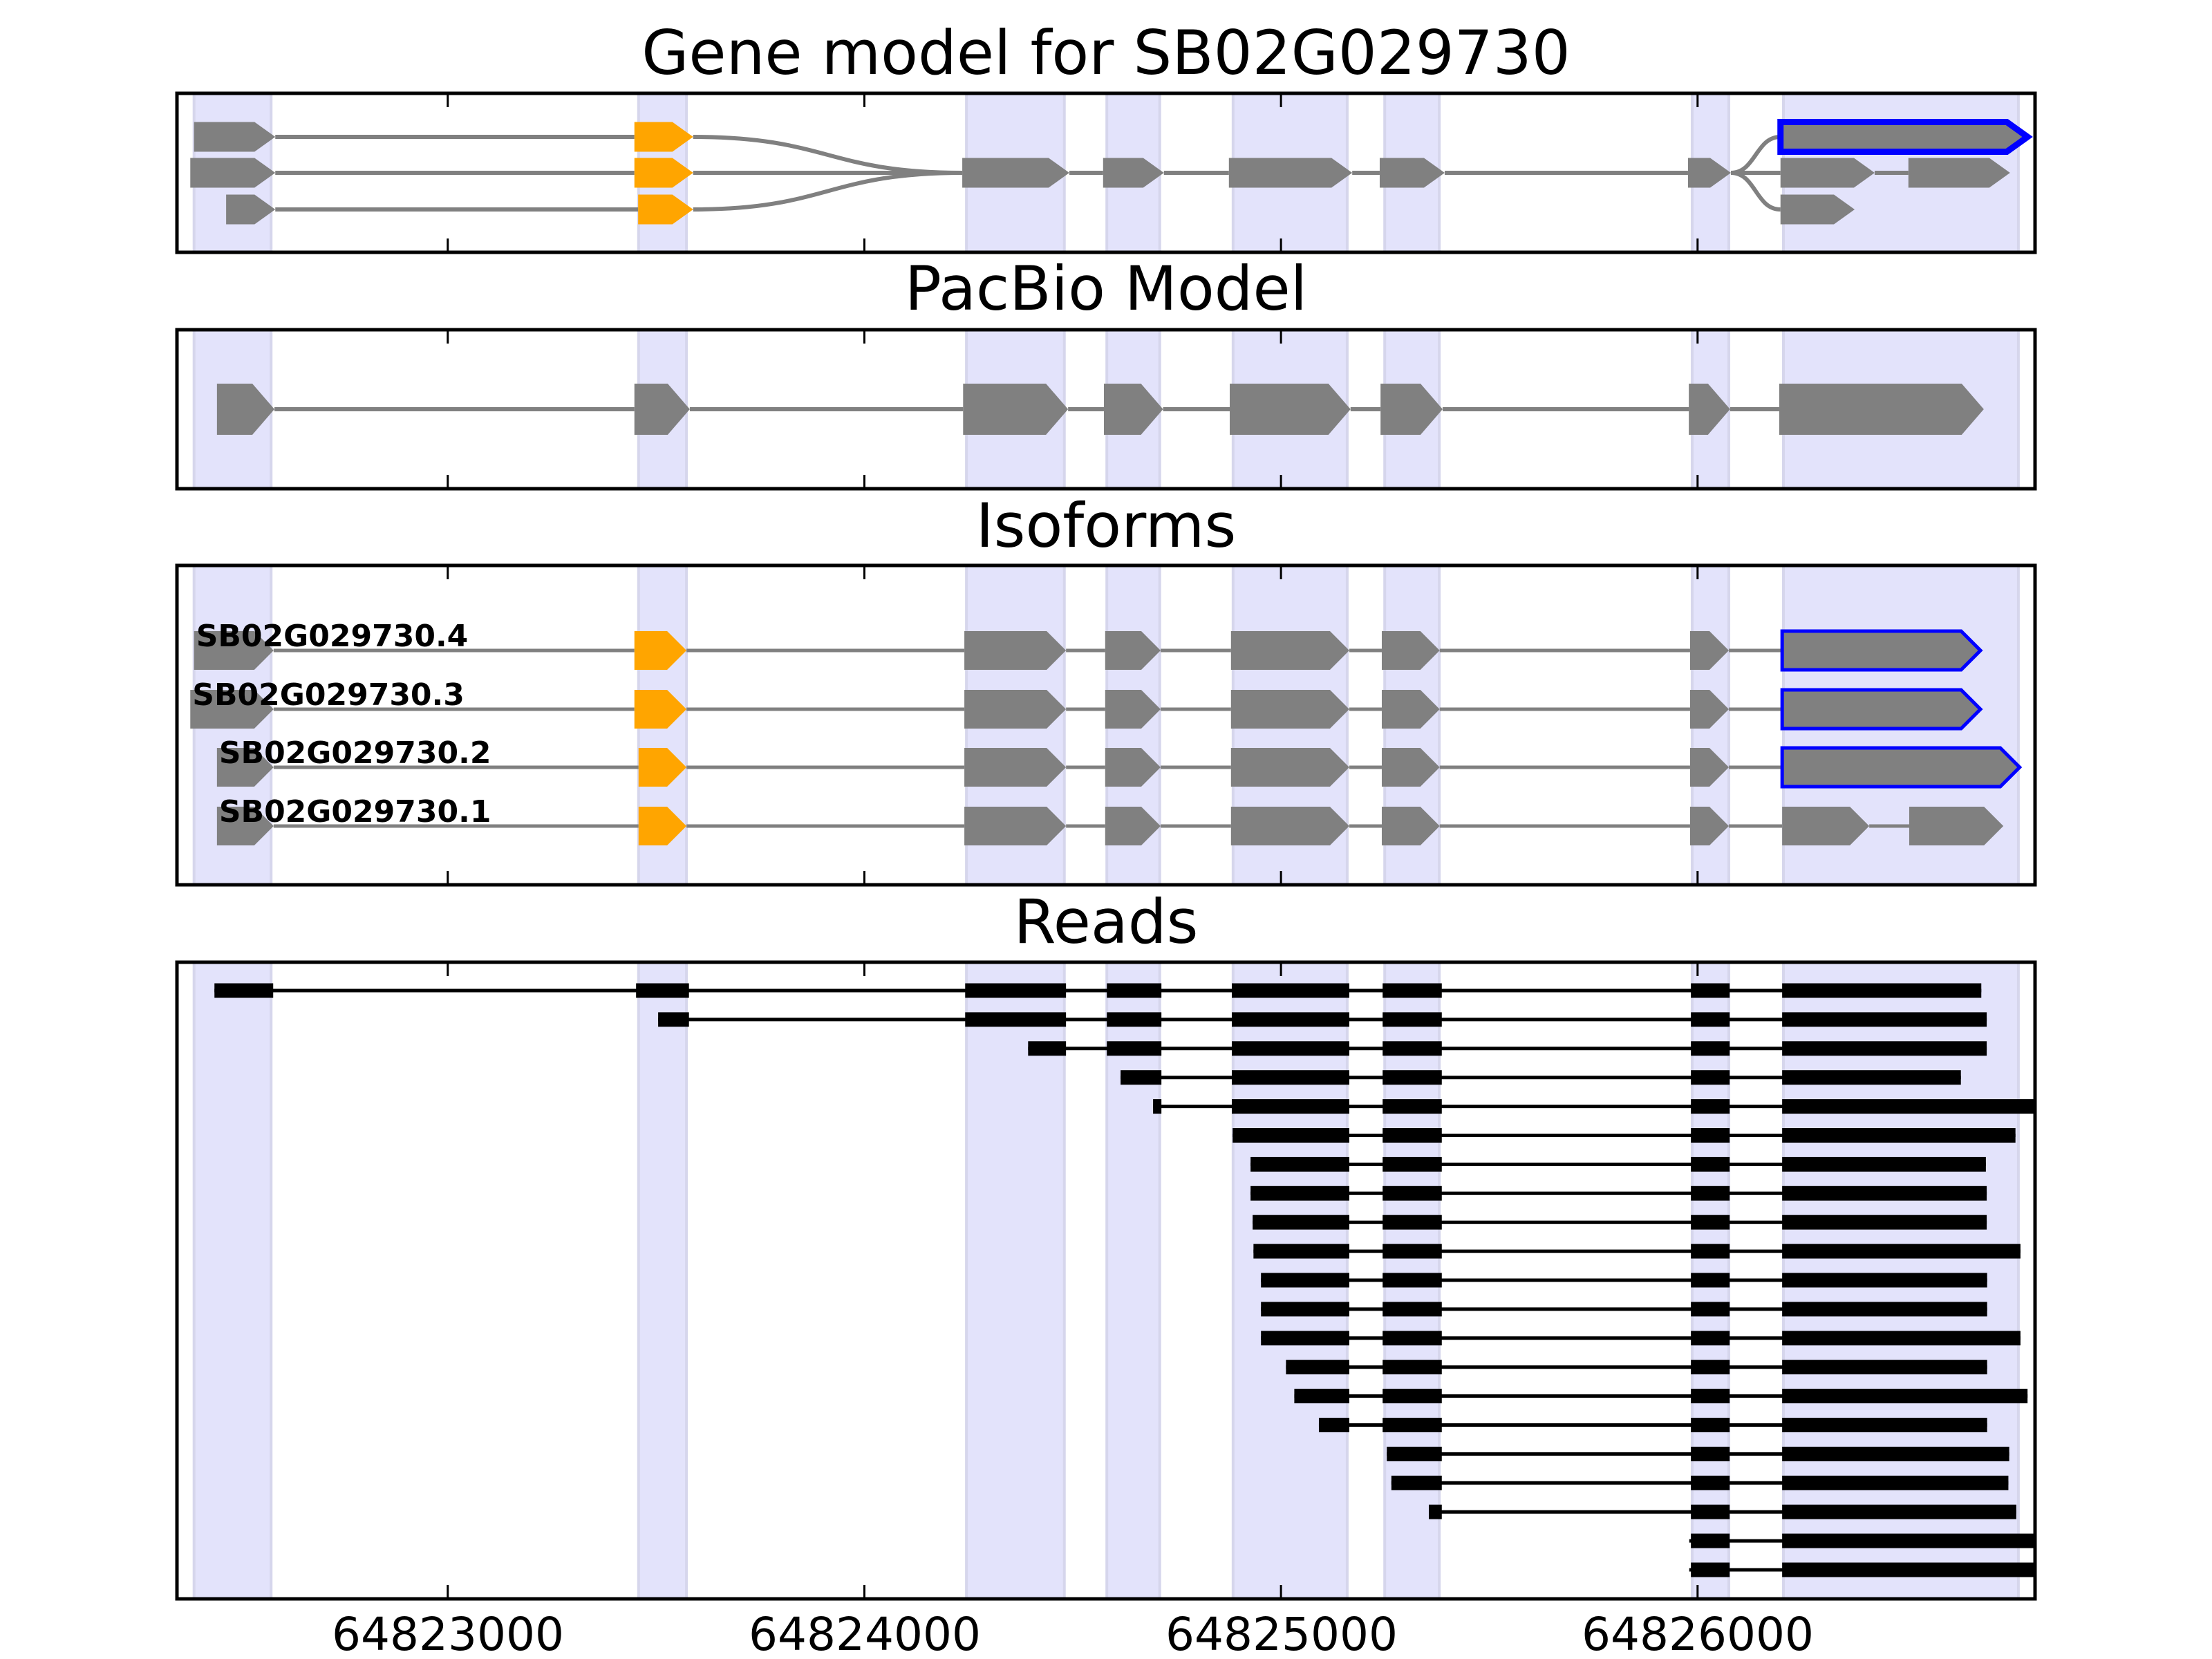 The height and width of the screenshot is (1659, 2212). I want to click on x-ticks, so click(1073, 725).